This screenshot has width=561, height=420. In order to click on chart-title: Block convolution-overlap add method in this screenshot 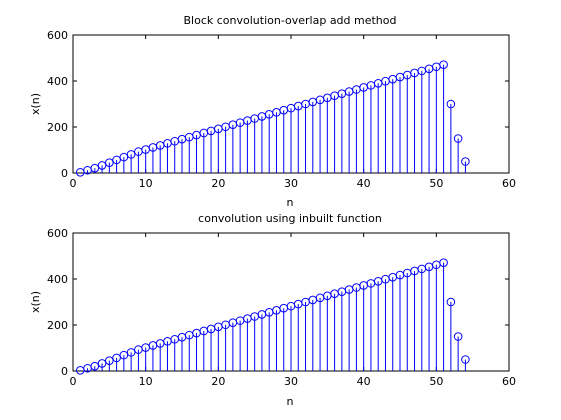, I will do `click(290, 20)`.